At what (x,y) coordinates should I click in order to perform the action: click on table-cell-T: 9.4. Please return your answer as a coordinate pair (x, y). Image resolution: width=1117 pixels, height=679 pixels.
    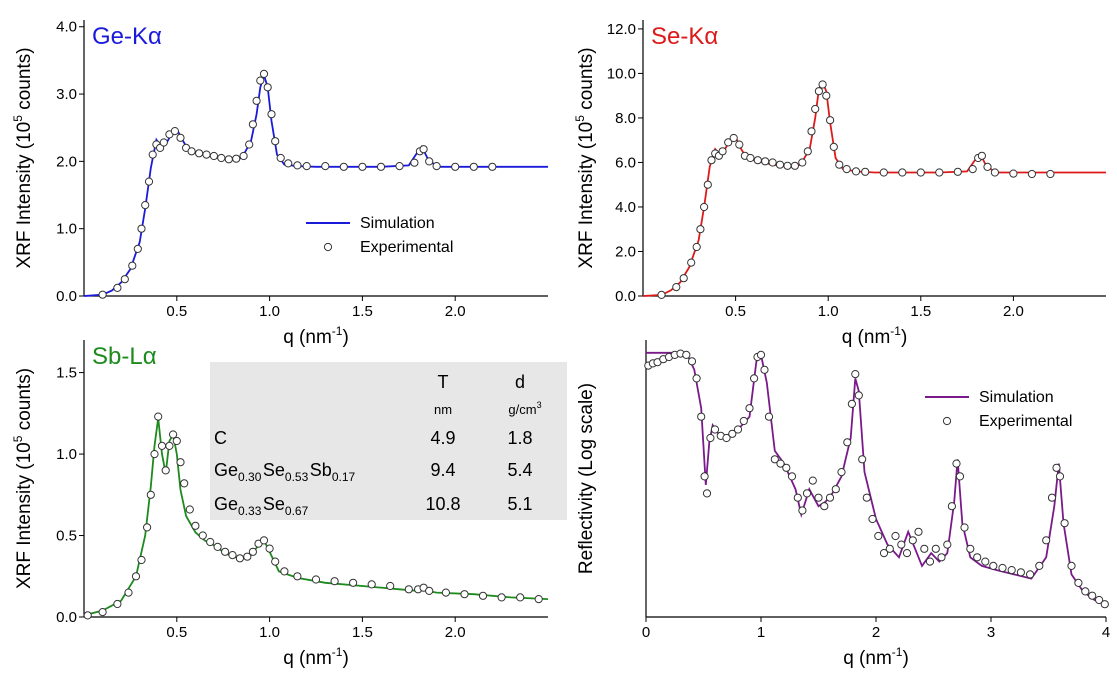
    Looking at the image, I should click on (442, 470).